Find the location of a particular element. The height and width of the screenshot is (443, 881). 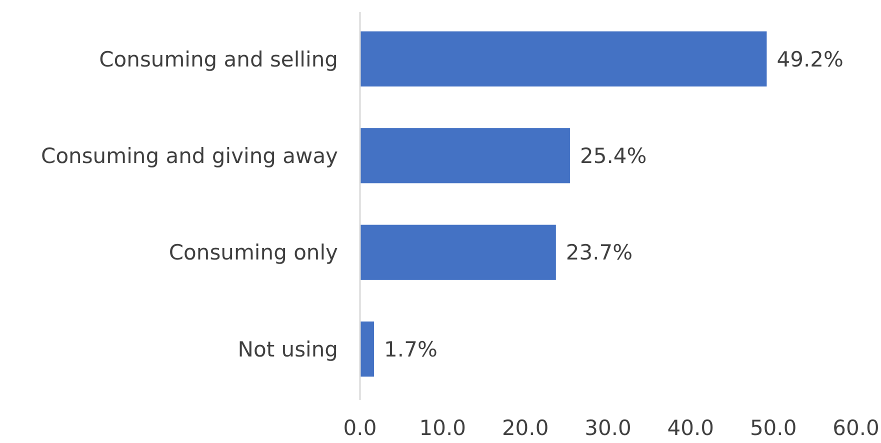

data-label: 1.7% is located at coordinates (411, 349).